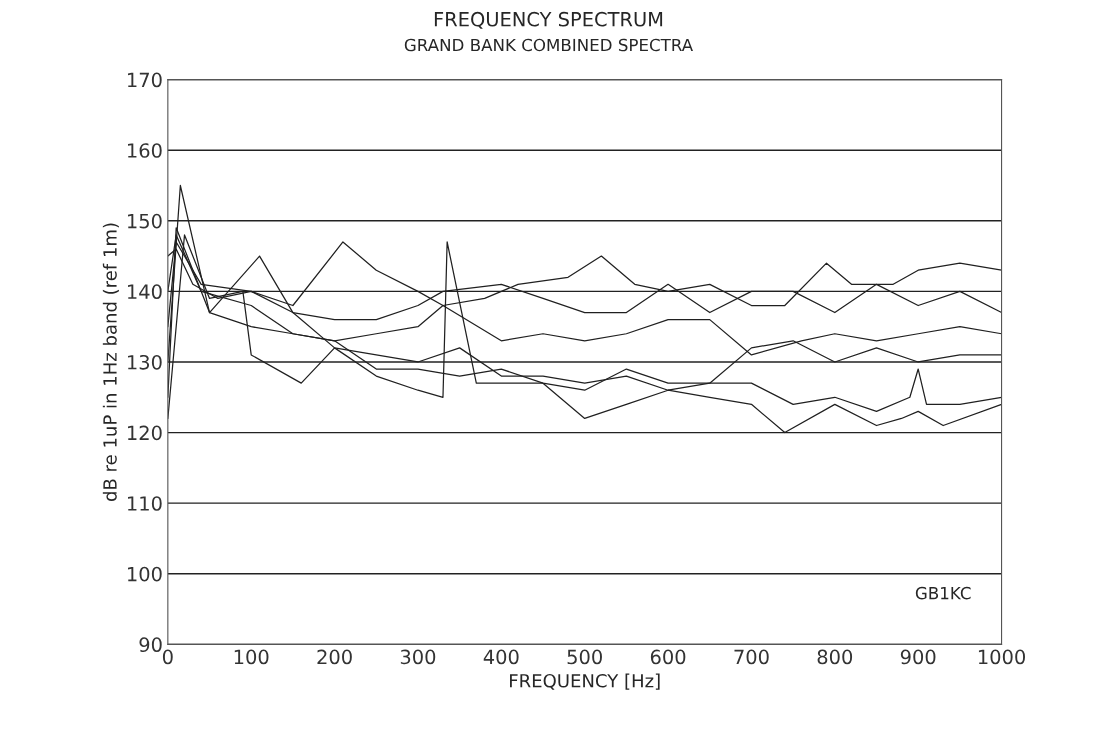 This screenshot has width=1097, height=751. What do you see at coordinates (145, 362) in the screenshot?
I see `y-tick-label: 130` at bounding box center [145, 362].